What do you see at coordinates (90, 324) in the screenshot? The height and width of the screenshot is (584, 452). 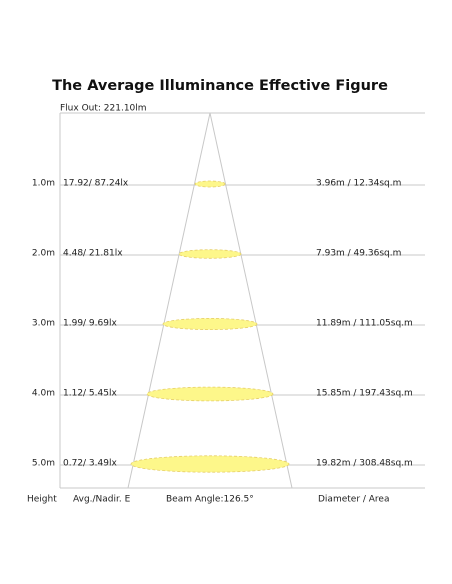 I see `row-illuminance: 1.99/ 9.69lx` at bounding box center [90, 324].